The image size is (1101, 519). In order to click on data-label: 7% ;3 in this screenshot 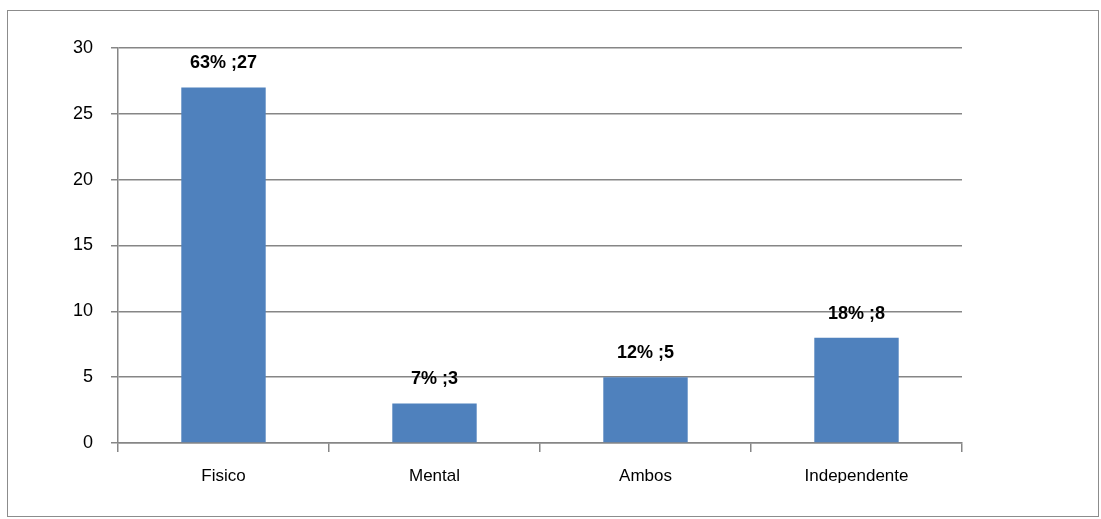, I will do `click(434, 378)`.